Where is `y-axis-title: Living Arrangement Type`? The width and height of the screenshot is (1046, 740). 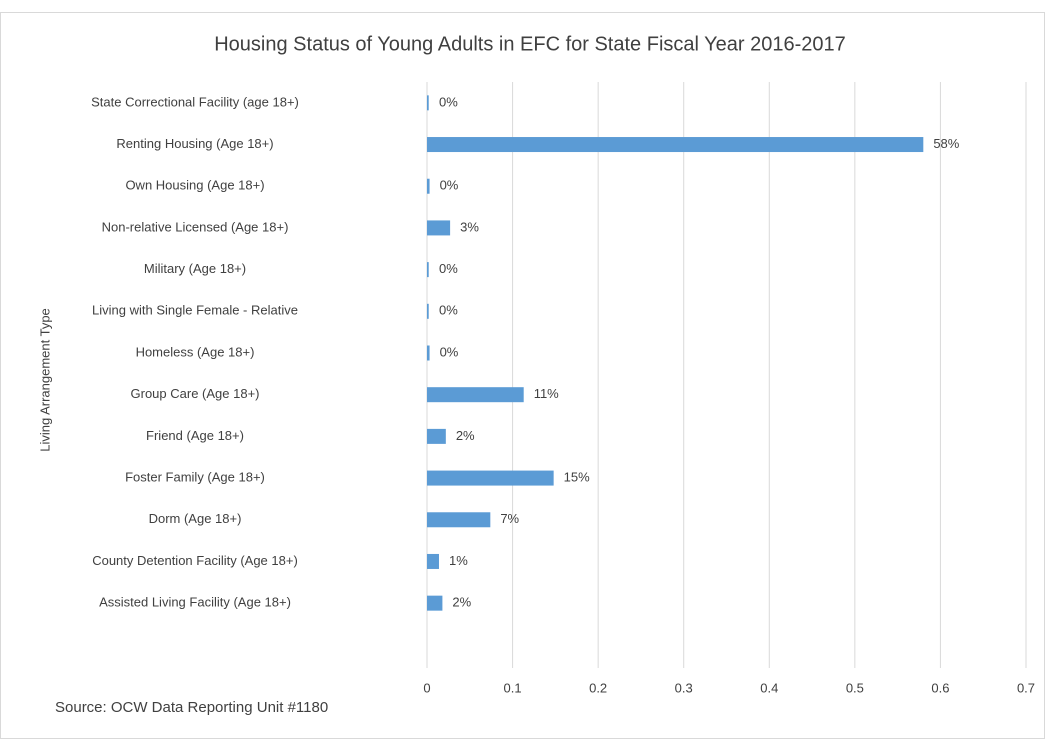 y-axis-title: Living Arrangement Type is located at coordinates (44, 380).